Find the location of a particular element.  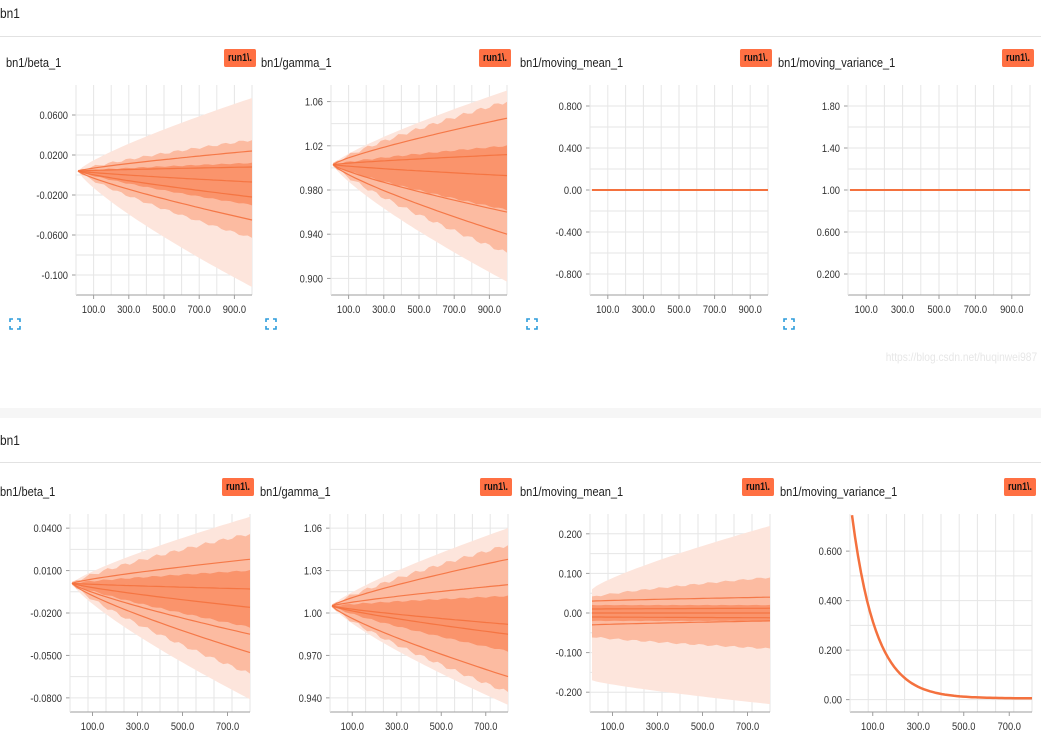

y-tick-label: 1.40 is located at coordinates (831, 149).